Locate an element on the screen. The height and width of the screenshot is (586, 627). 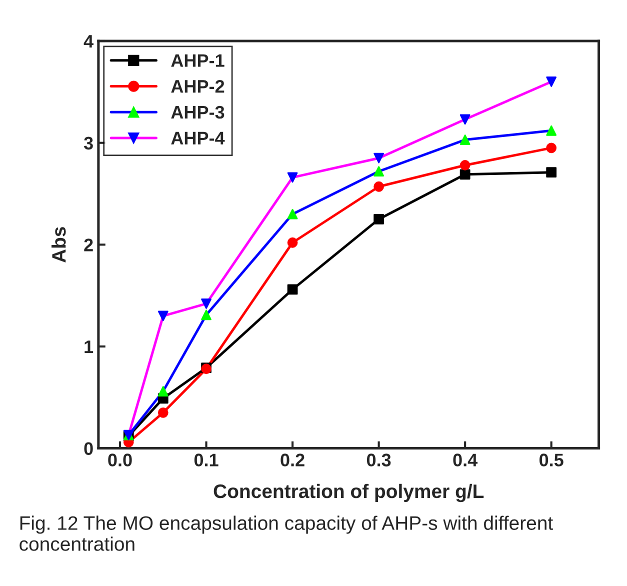
legend-label: AHP-4 is located at coordinates (198, 138).